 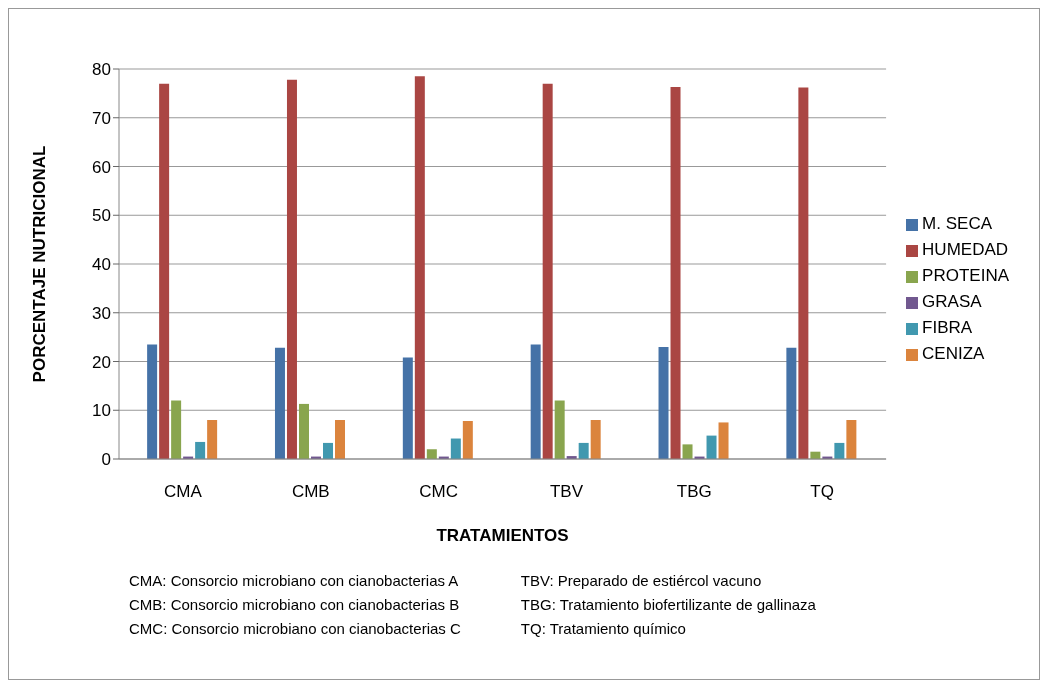 What do you see at coordinates (502, 535) in the screenshot?
I see `x-axis-title: TRATAMIENTOS` at bounding box center [502, 535].